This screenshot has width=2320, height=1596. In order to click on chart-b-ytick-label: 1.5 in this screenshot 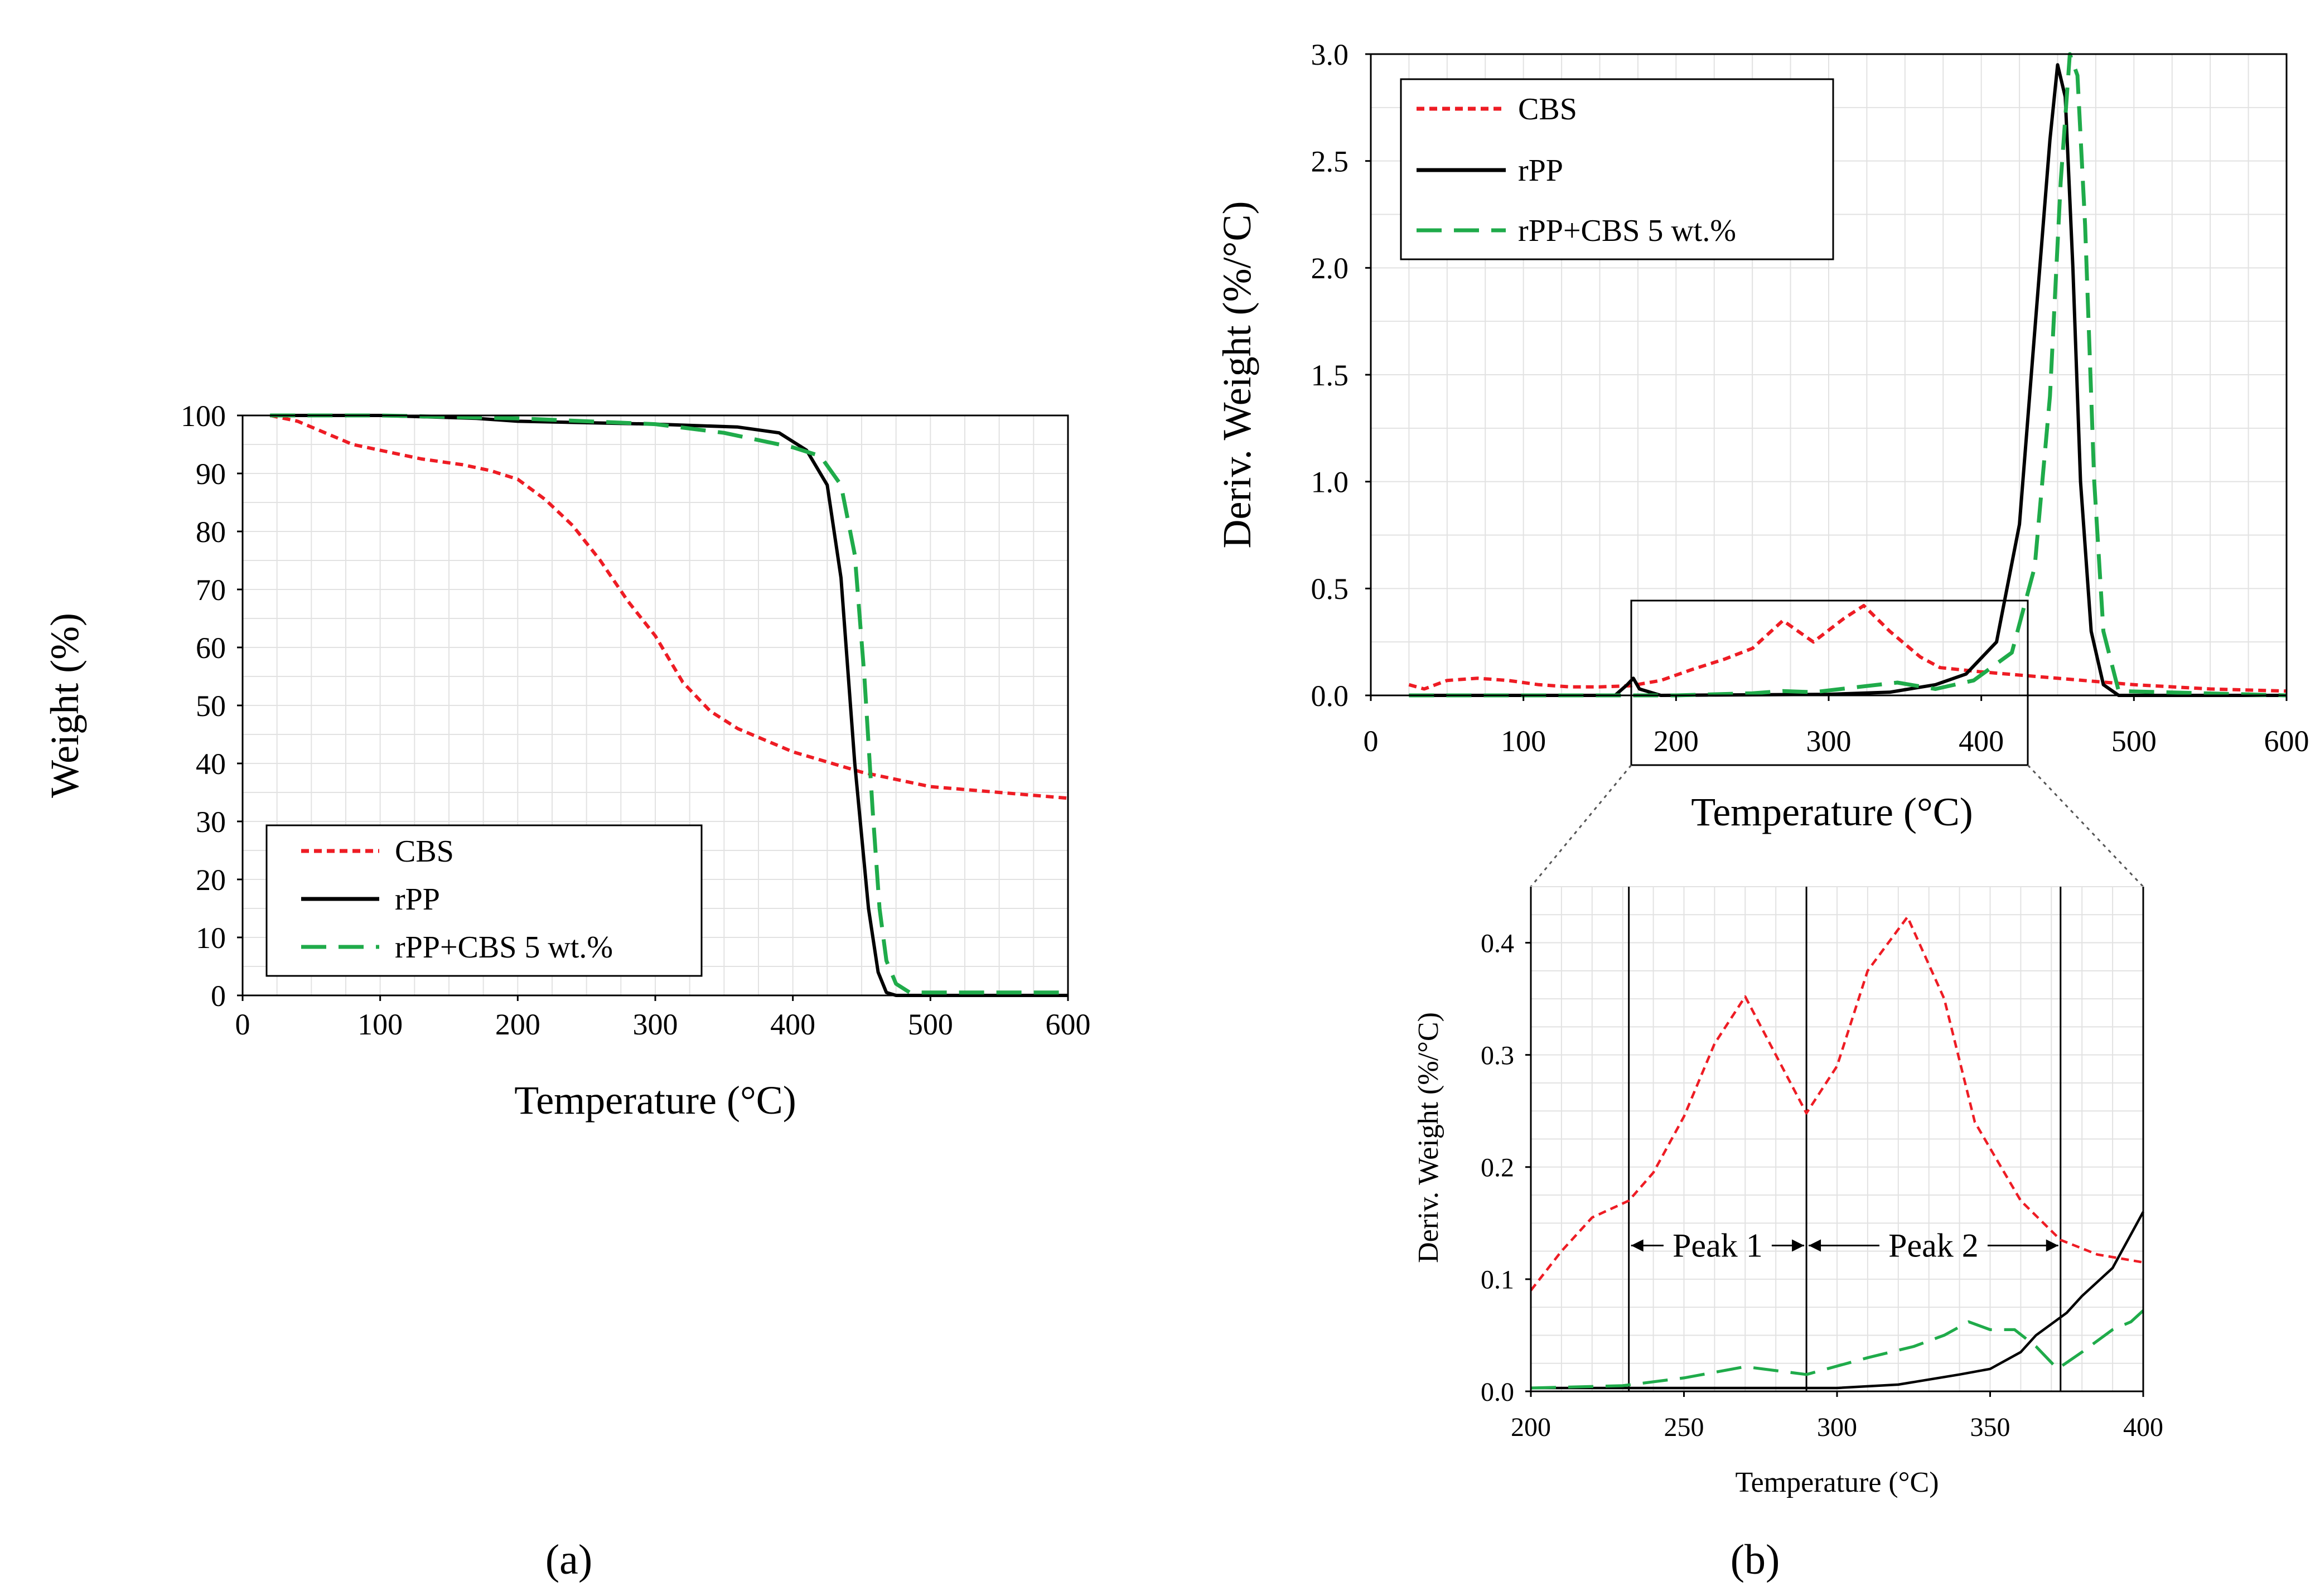, I will do `click(1330, 375)`.